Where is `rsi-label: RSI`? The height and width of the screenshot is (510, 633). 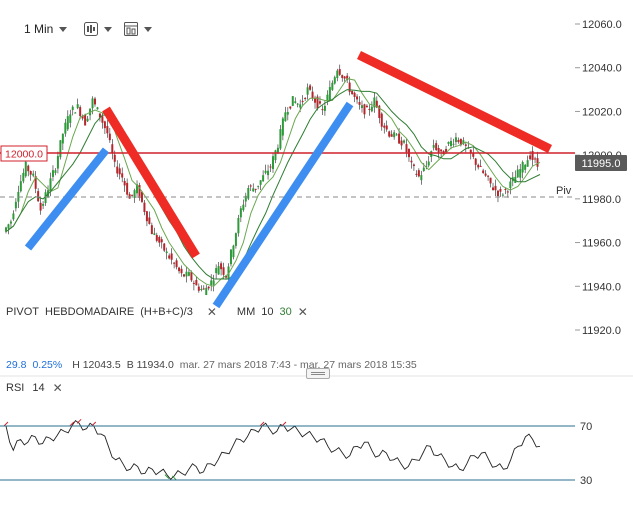
rsi-label: RSI is located at coordinates (15, 388).